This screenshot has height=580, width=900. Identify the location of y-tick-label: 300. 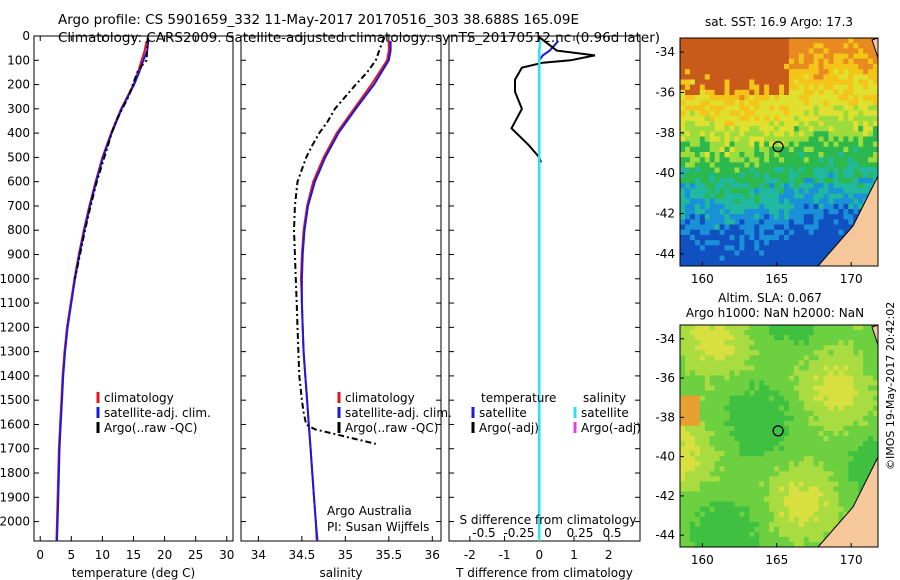
(18, 109).